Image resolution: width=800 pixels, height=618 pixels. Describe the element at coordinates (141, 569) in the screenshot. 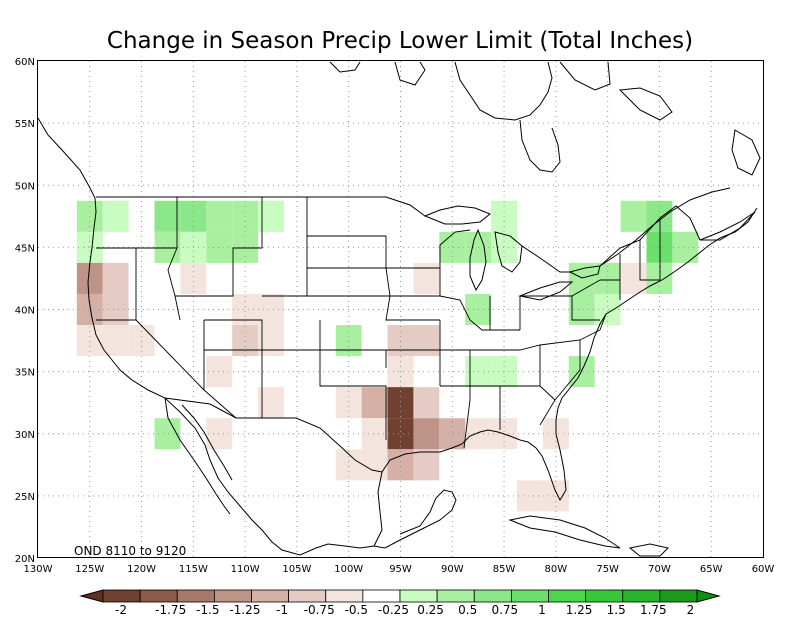

I see `lon-tick-label: 120W` at that location.